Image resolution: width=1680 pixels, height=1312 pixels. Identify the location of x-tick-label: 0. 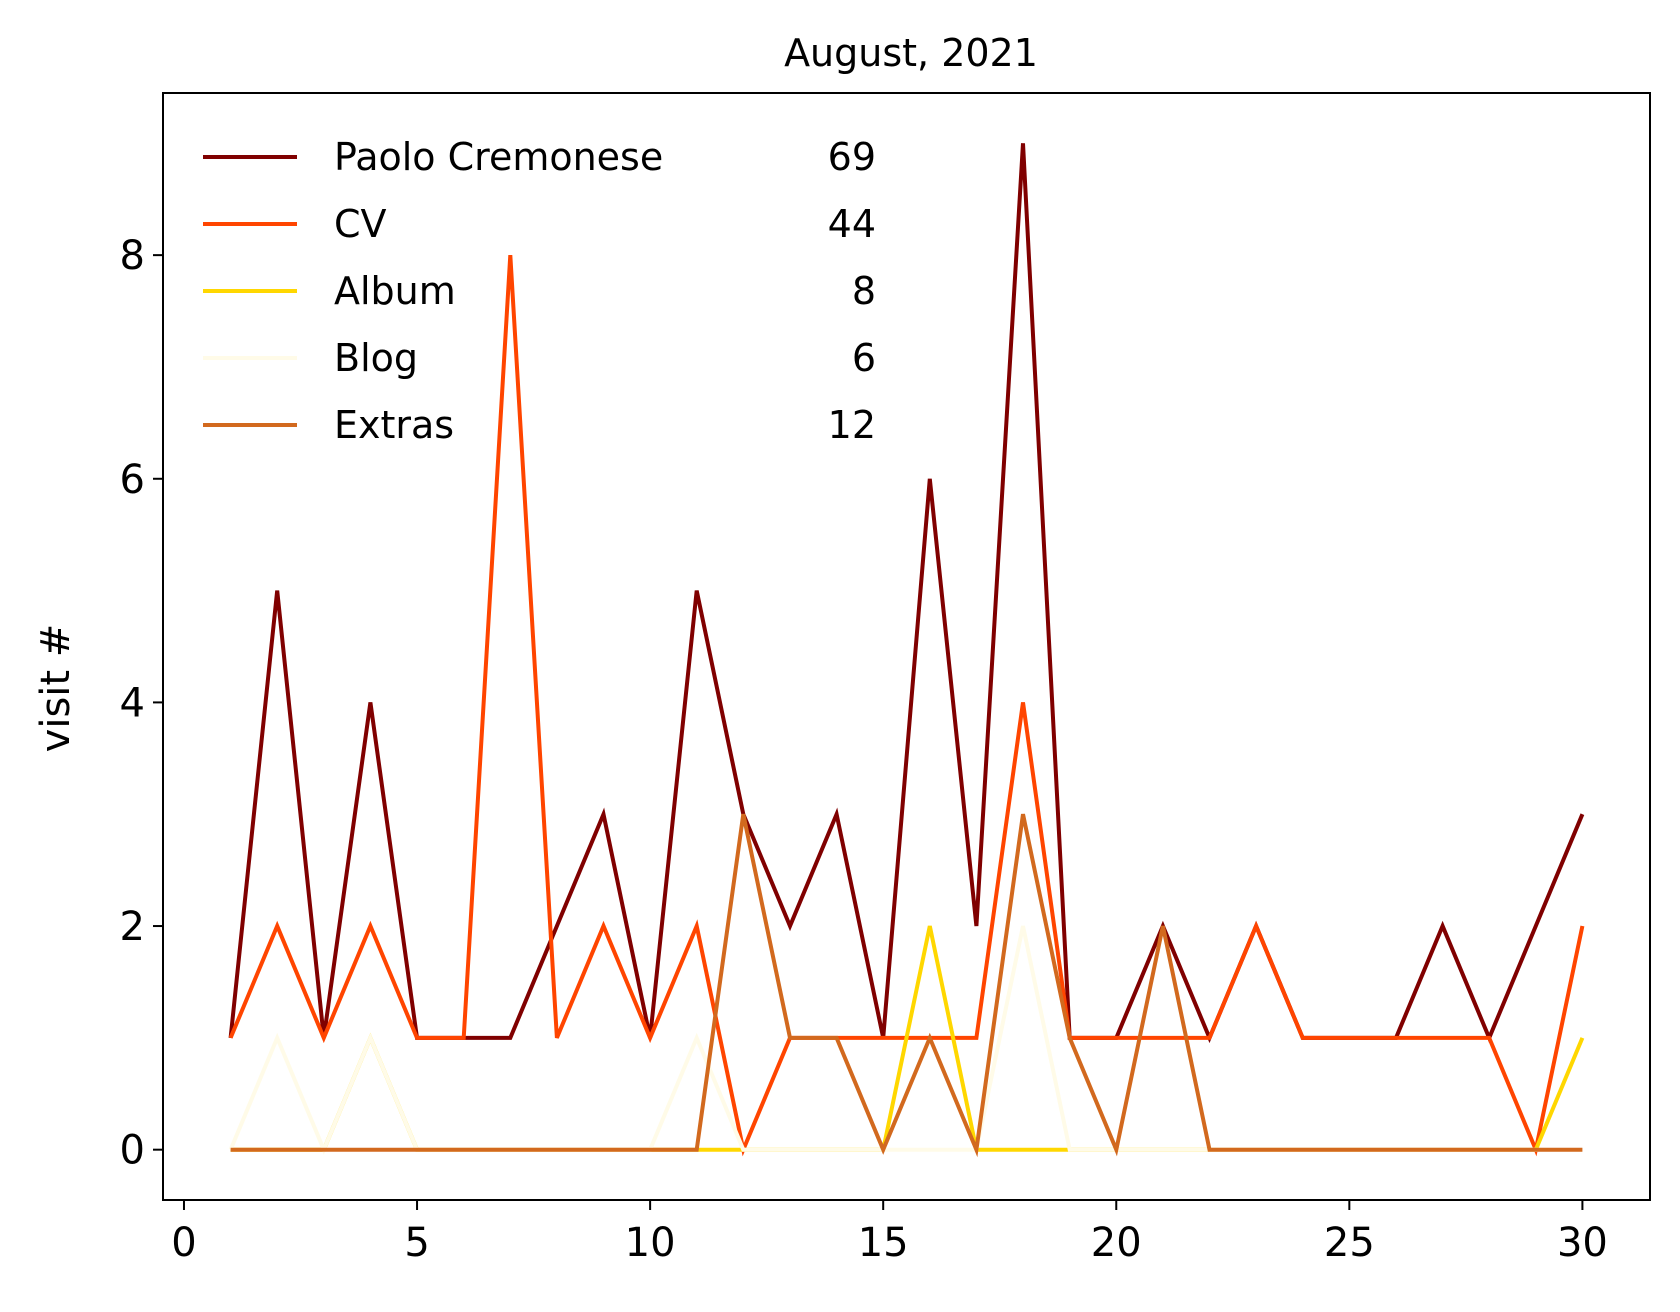
(183, 1243).